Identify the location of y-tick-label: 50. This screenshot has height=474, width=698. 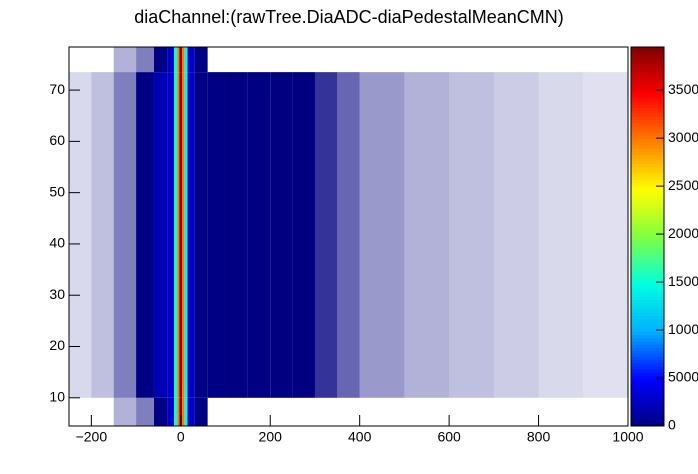
(57, 191).